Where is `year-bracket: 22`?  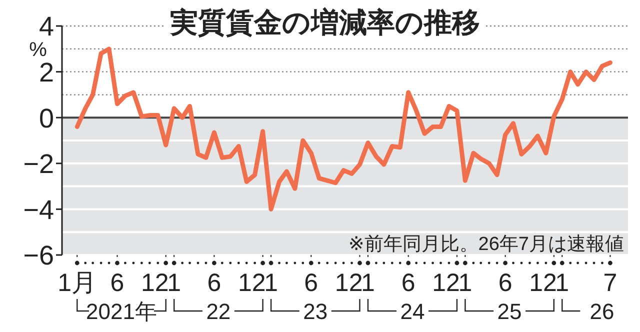
year-bracket: 22 is located at coordinates (218, 311).